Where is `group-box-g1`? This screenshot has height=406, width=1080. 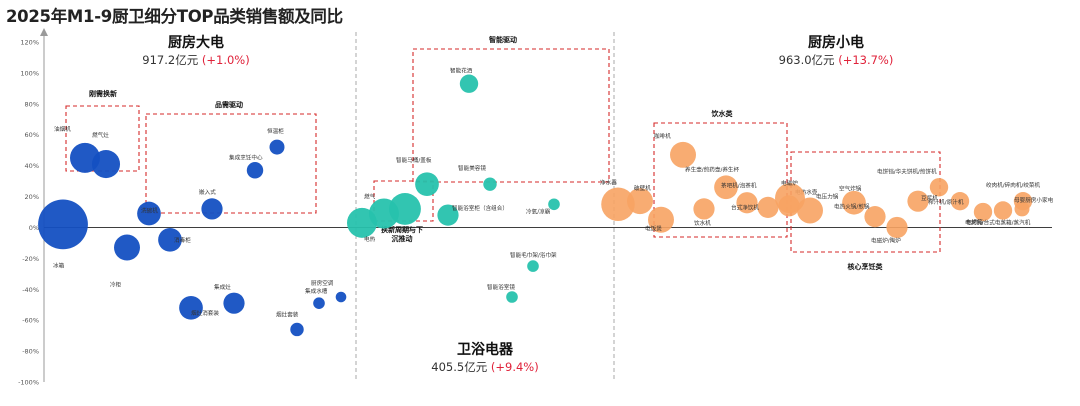
group-box-g1 is located at coordinates (102, 138).